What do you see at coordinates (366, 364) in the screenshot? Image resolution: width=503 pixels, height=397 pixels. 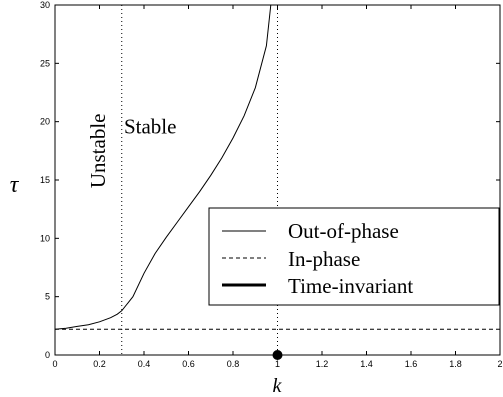 I see `x-tick-label: 1.4` at bounding box center [366, 364].